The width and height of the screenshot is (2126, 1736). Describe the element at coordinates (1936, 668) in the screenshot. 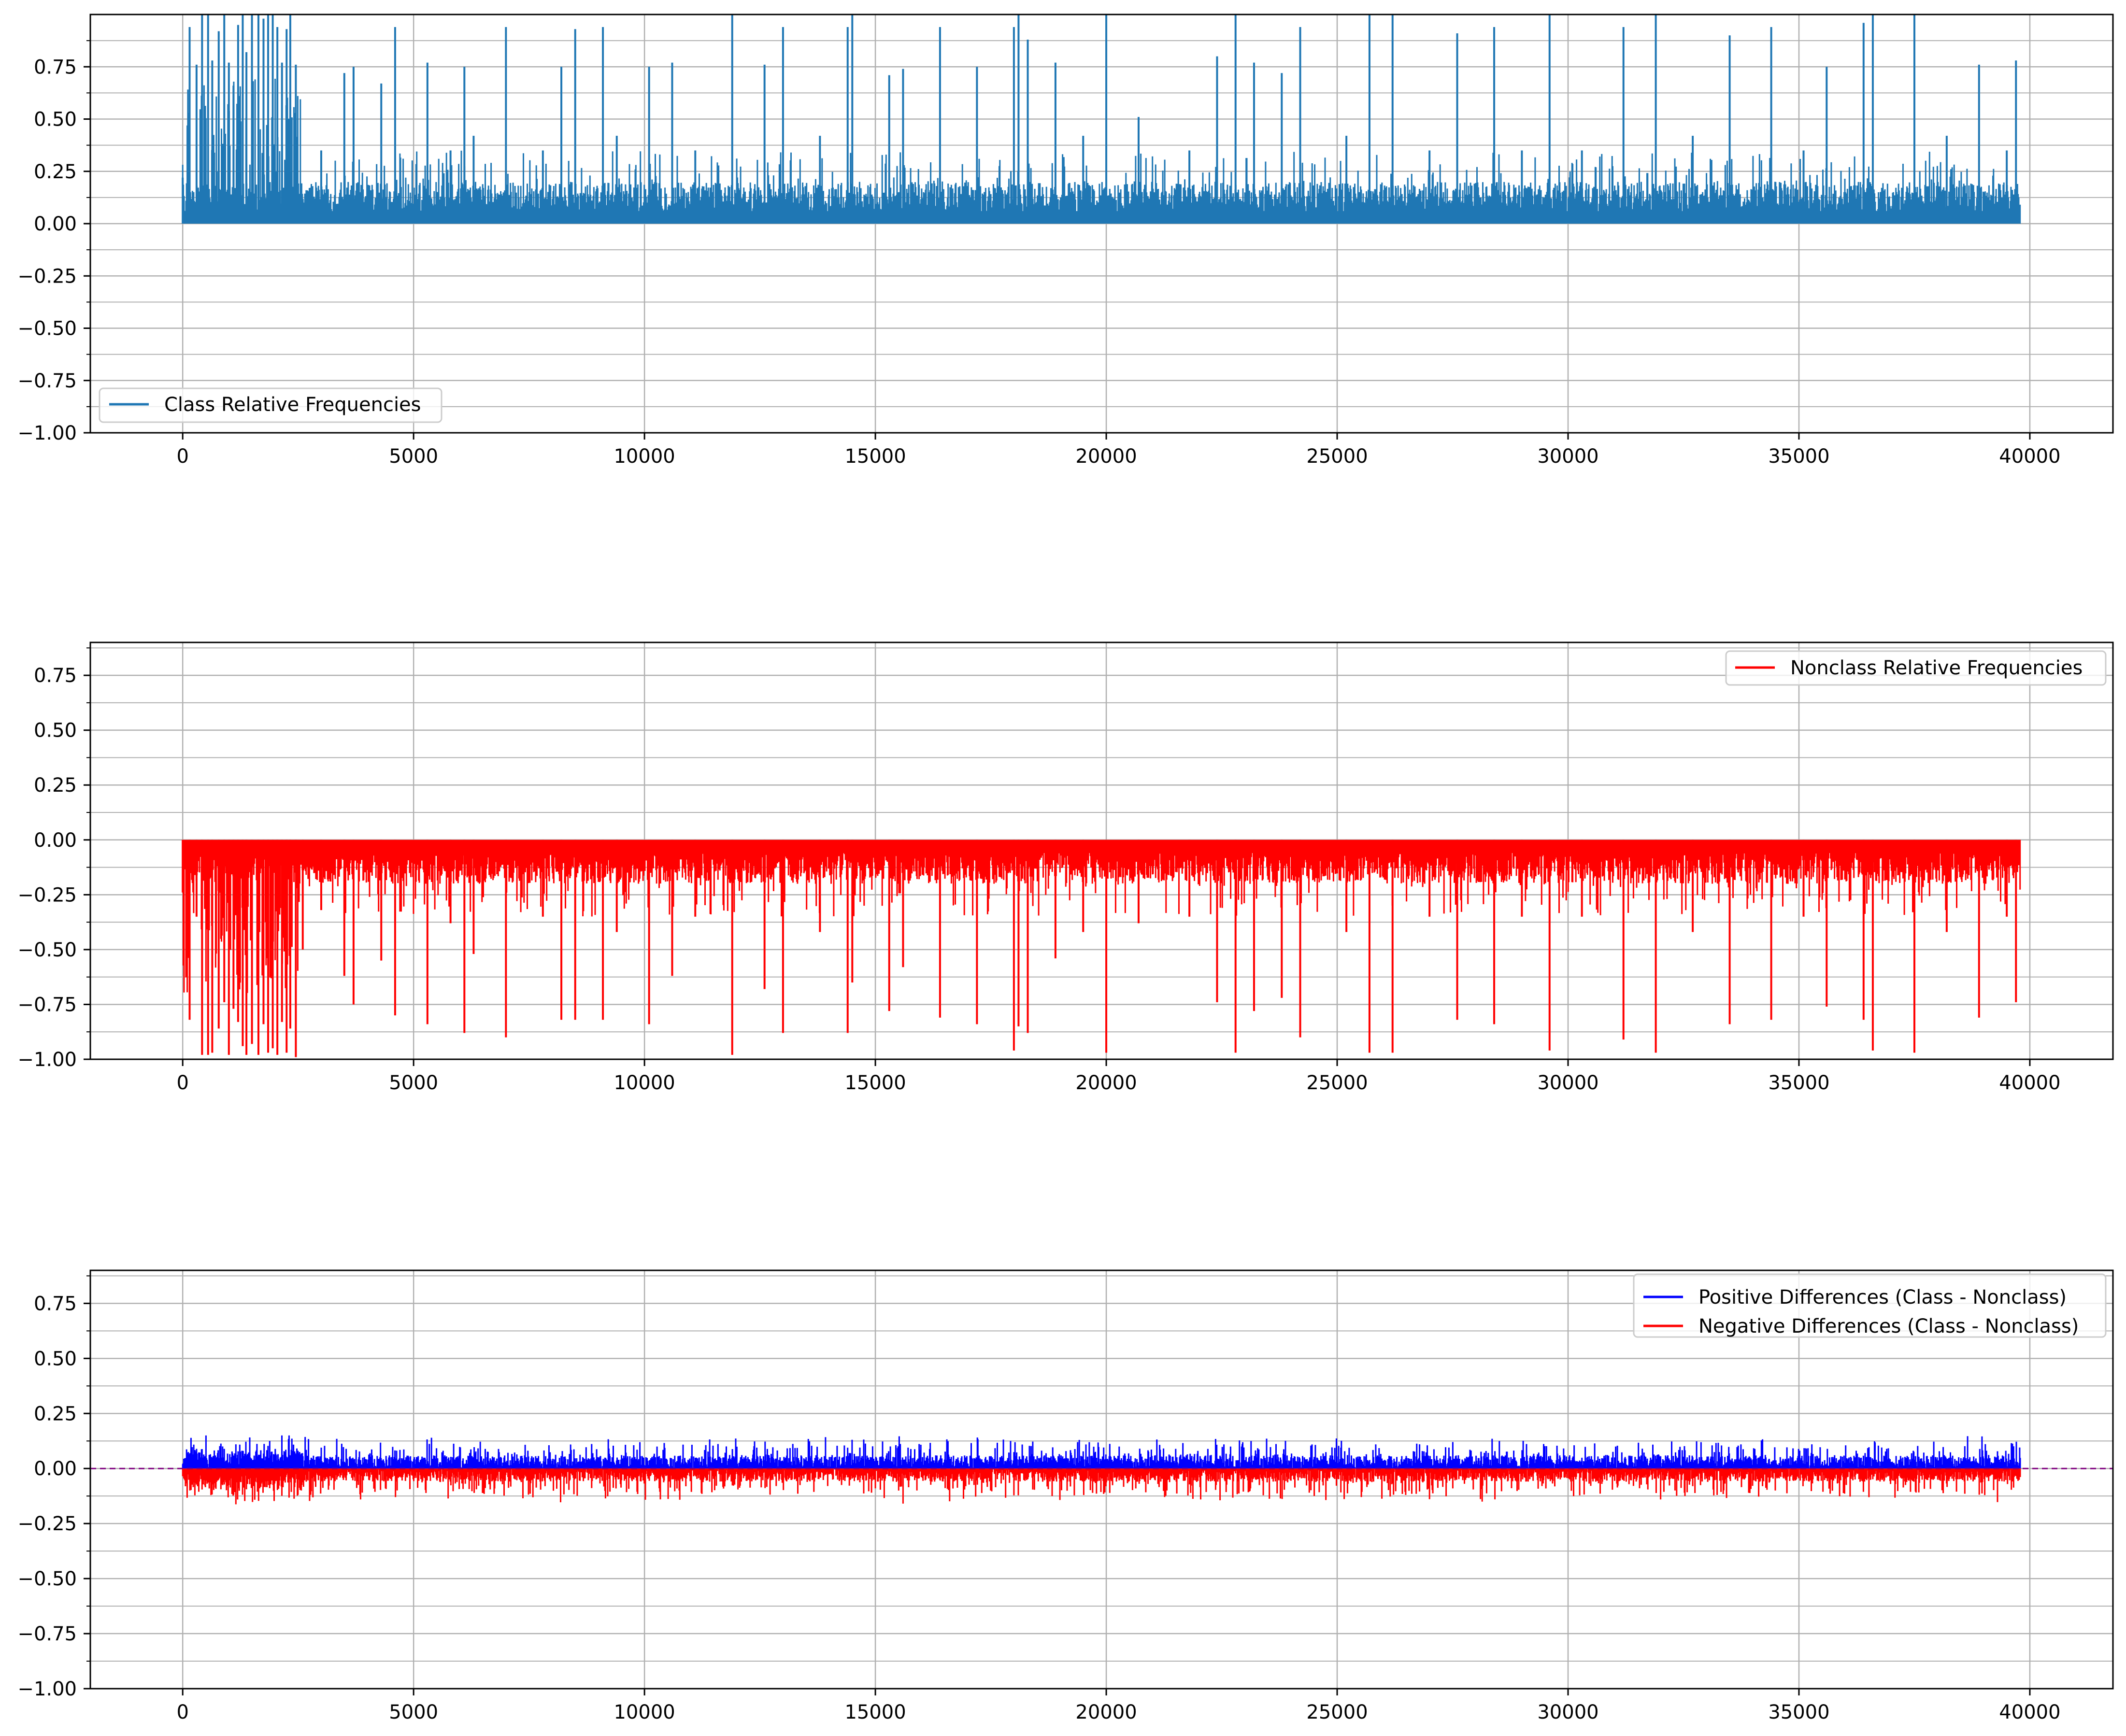

I see `legend-label-nonclass: Nonclass Relative Frequencies` at that location.